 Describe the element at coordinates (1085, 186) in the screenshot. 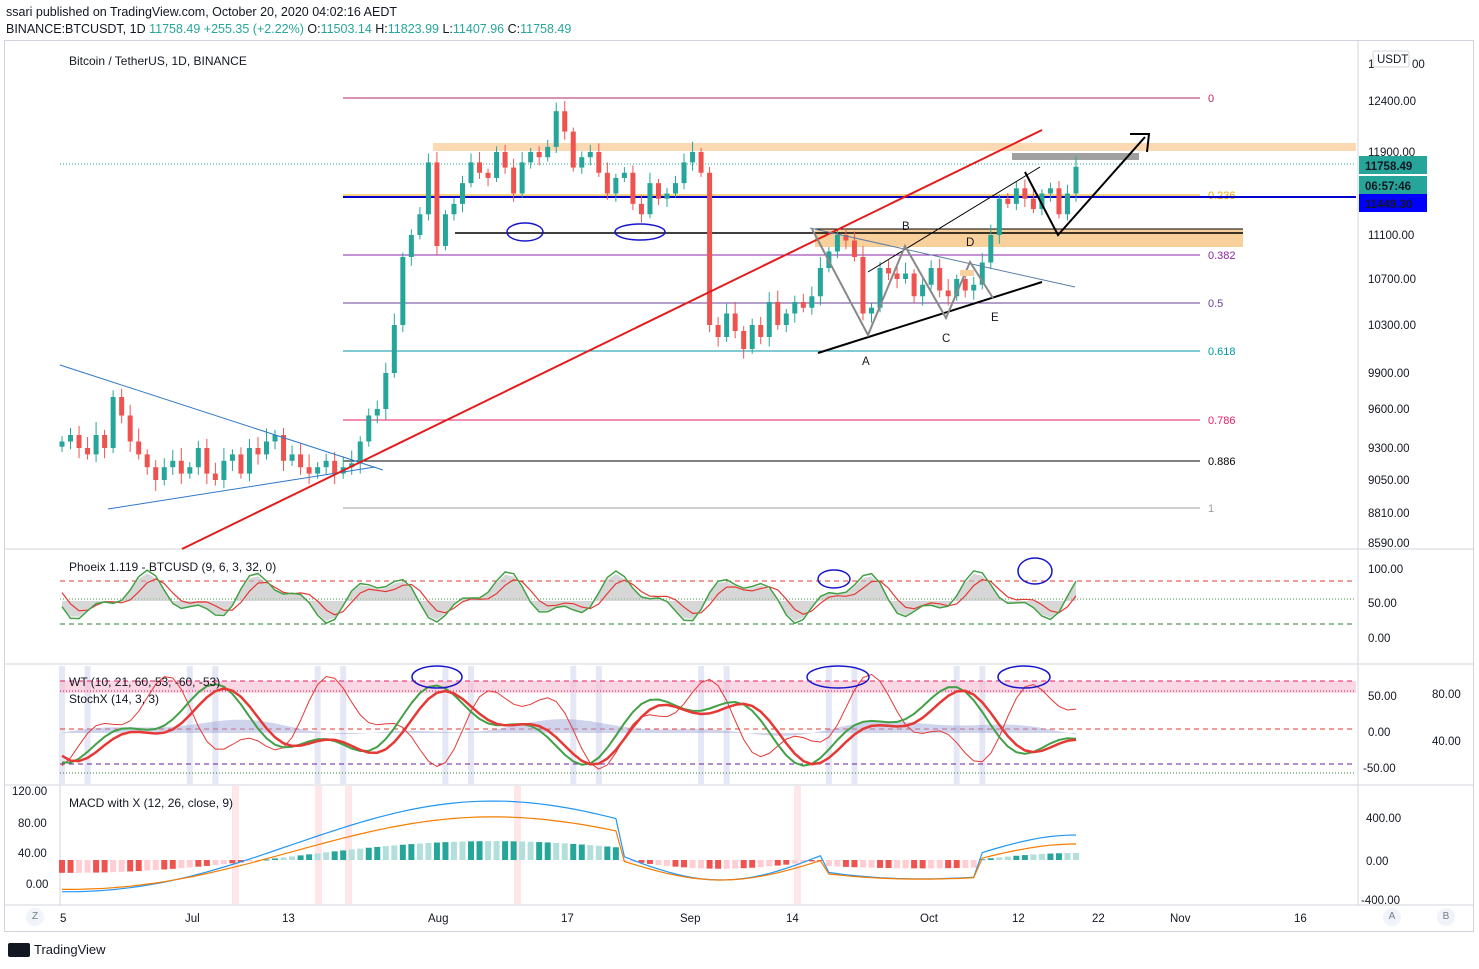

I see `projection-path` at that location.